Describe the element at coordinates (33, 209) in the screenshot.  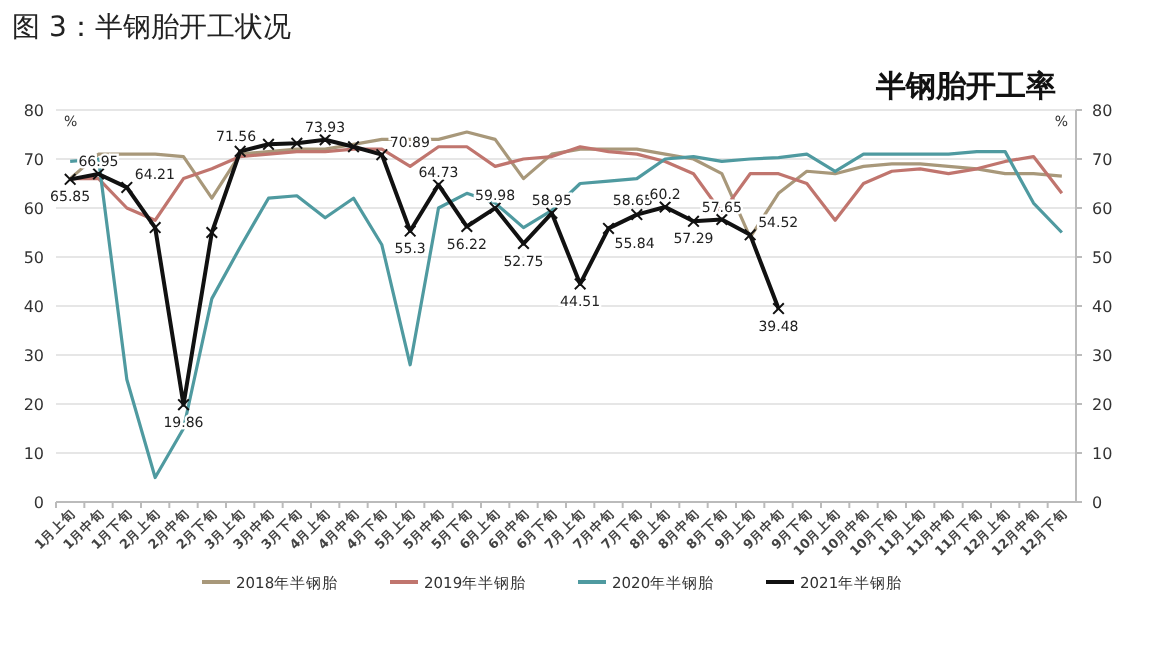
I see `y-tick-label: 60` at that location.